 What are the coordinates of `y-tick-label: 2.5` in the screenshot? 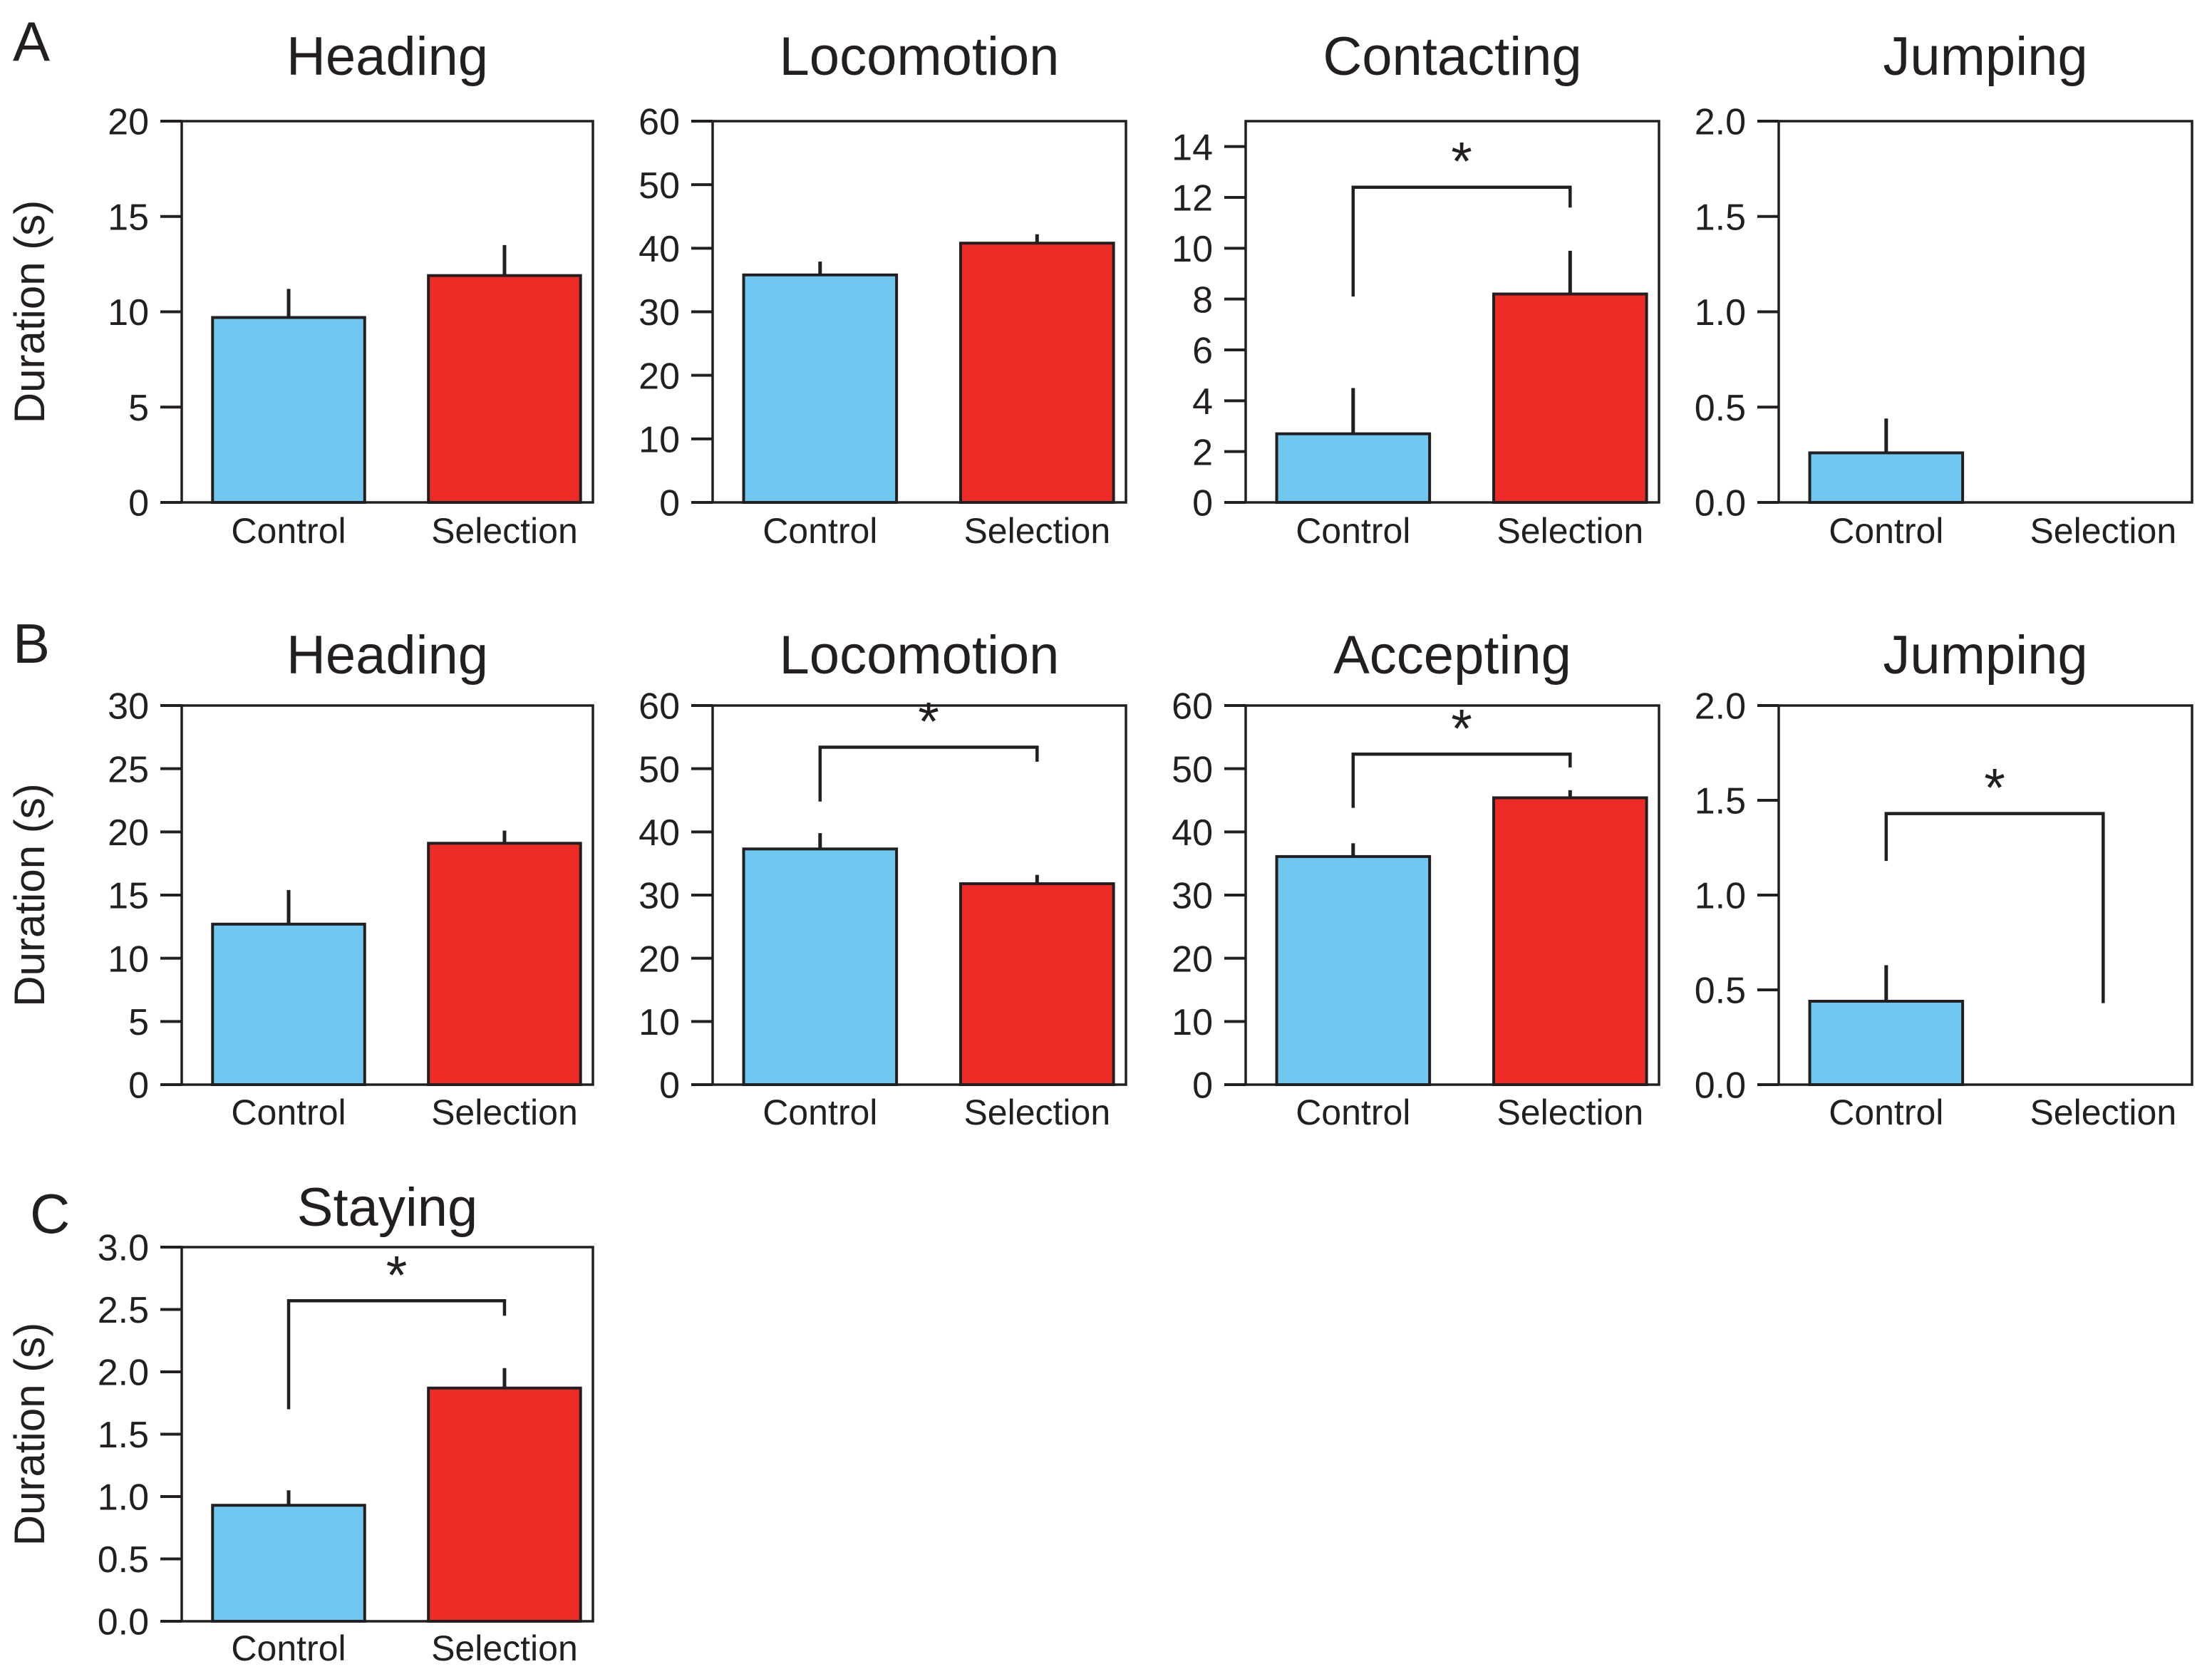 It's located at (123, 1310).